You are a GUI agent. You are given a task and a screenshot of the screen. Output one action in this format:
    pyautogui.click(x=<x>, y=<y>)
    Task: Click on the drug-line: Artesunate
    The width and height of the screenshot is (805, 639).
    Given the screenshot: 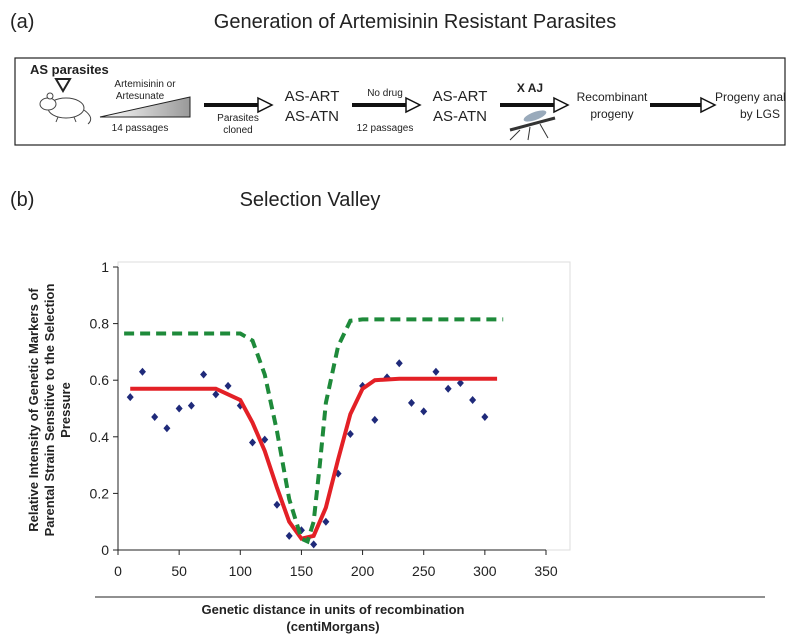 What is the action you would take?
    pyautogui.click(x=140, y=96)
    